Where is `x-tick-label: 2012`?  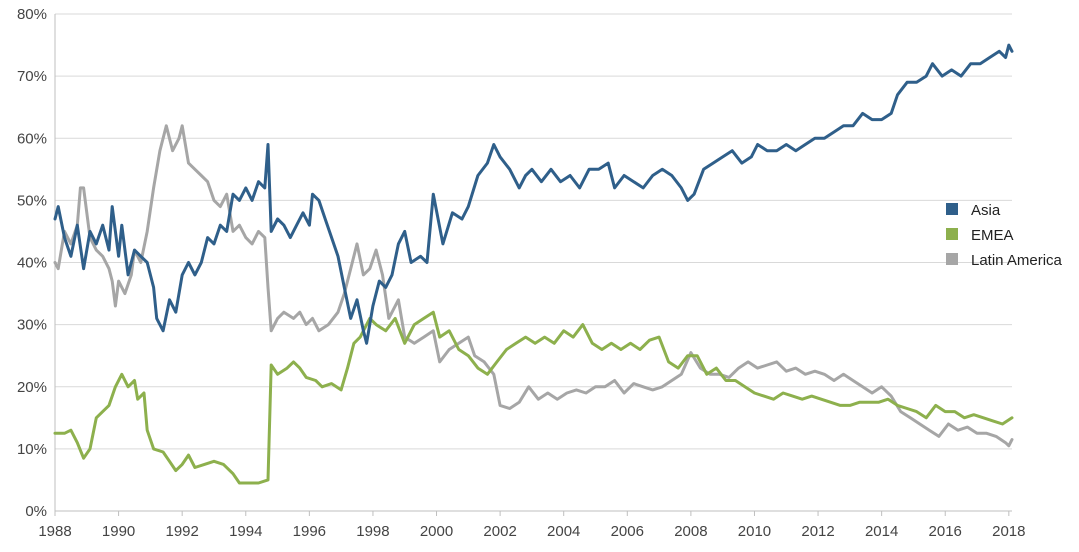
x-tick-label: 2012 is located at coordinates (817, 531).